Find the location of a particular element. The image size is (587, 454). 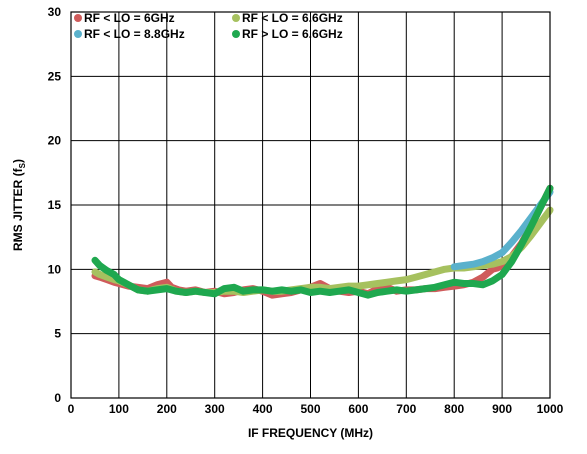

y-tick-label: 20 is located at coordinates (55, 141).